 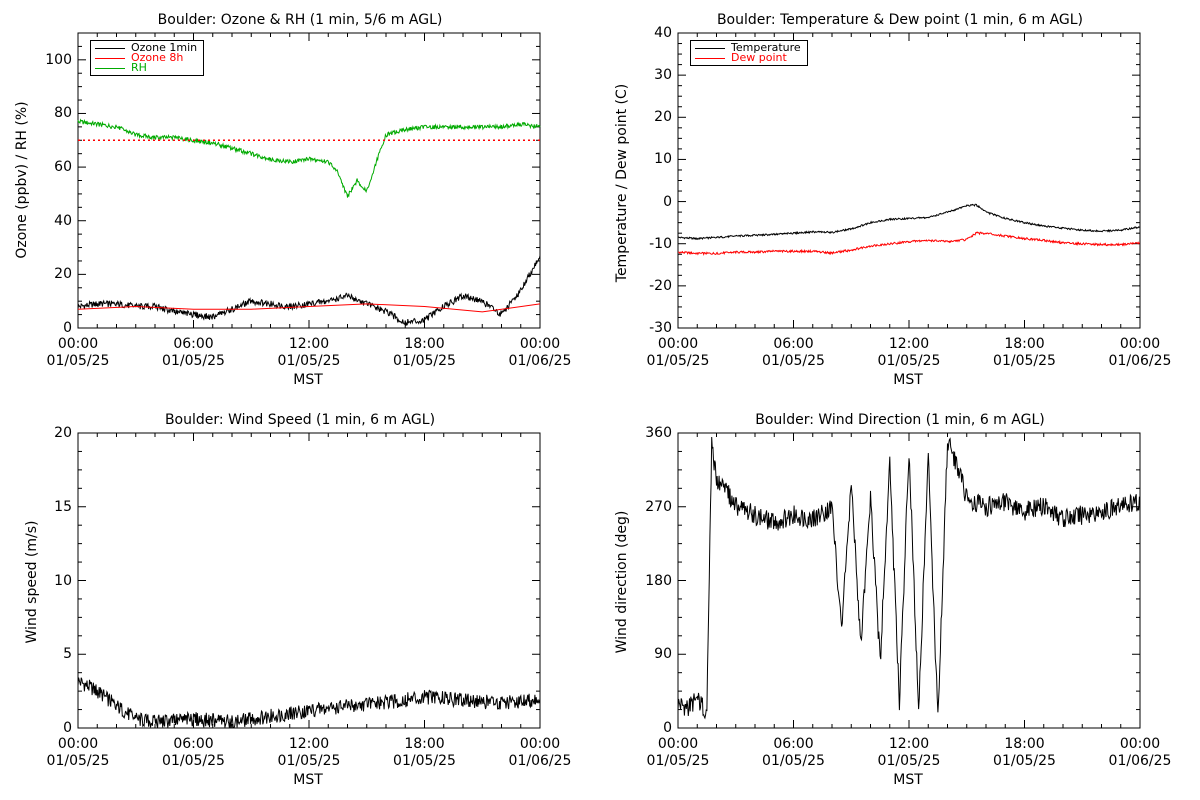 I want to click on y-axis-label: Temperature / Dew point (C), so click(x=622, y=183).